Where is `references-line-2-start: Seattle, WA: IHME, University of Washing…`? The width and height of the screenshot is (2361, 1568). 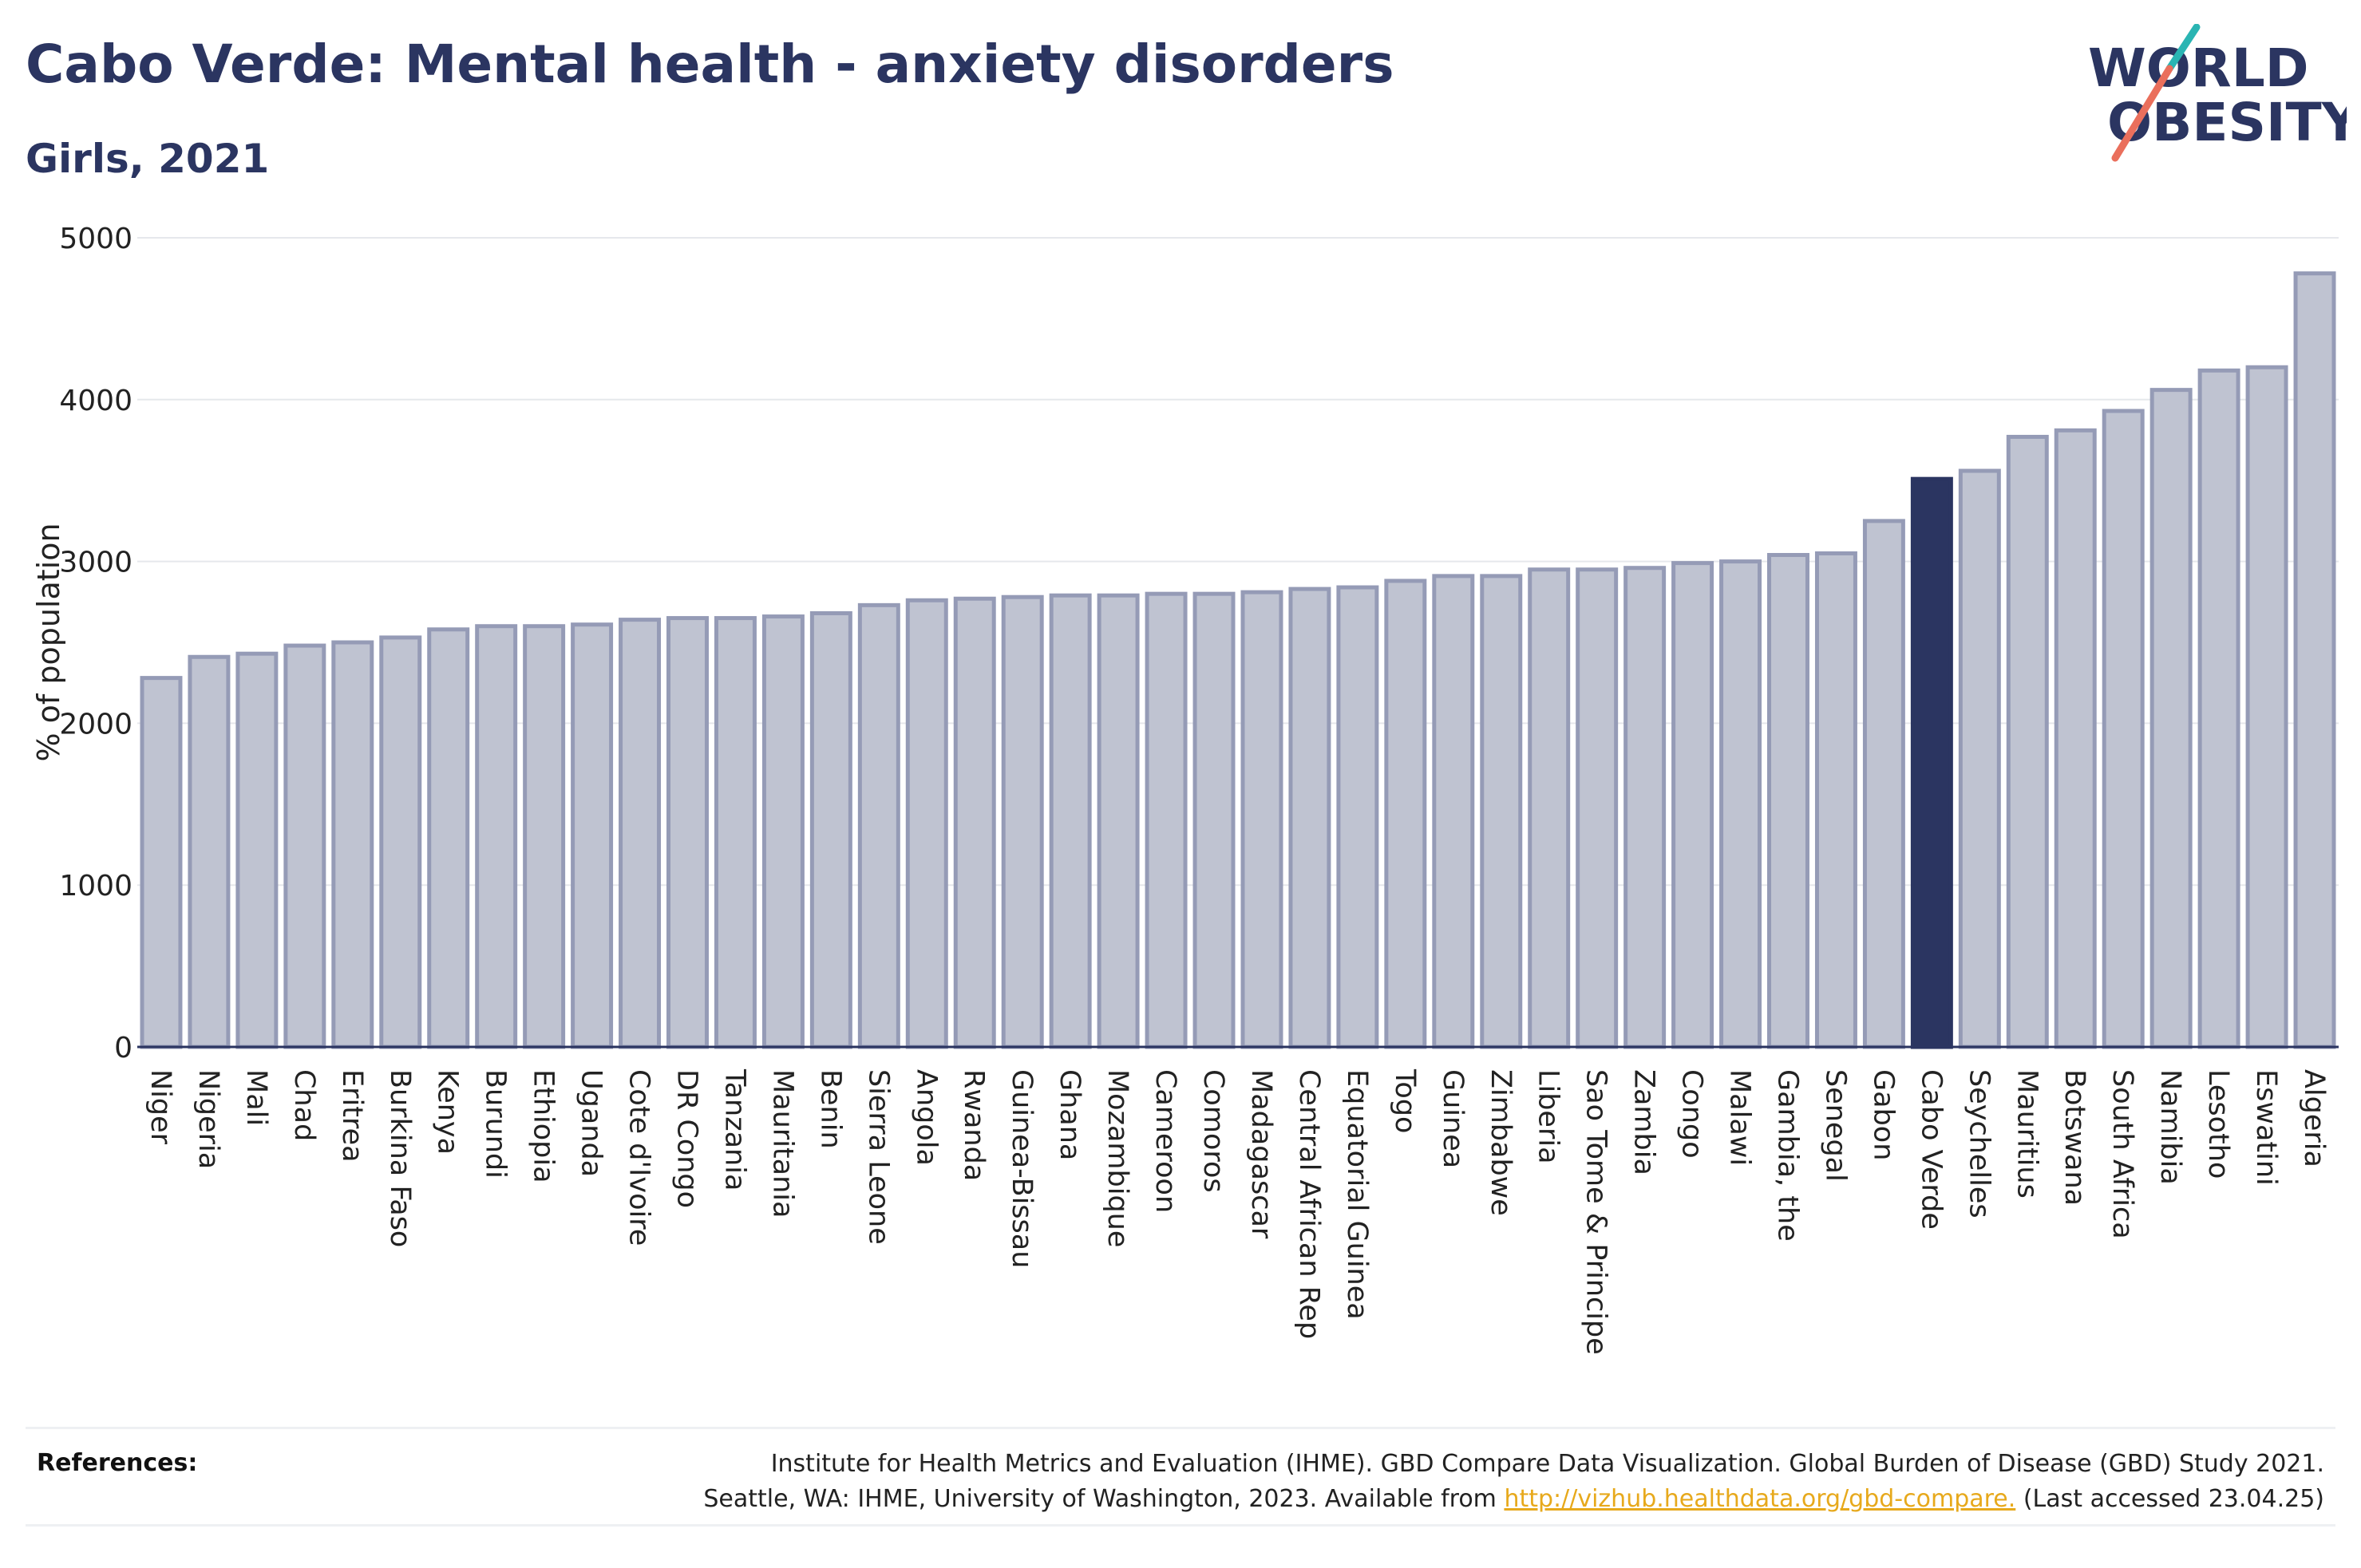
references-line-2-start: Seattle, WA: IHME, University of Washing… is located at coordinates (1104, 1499).